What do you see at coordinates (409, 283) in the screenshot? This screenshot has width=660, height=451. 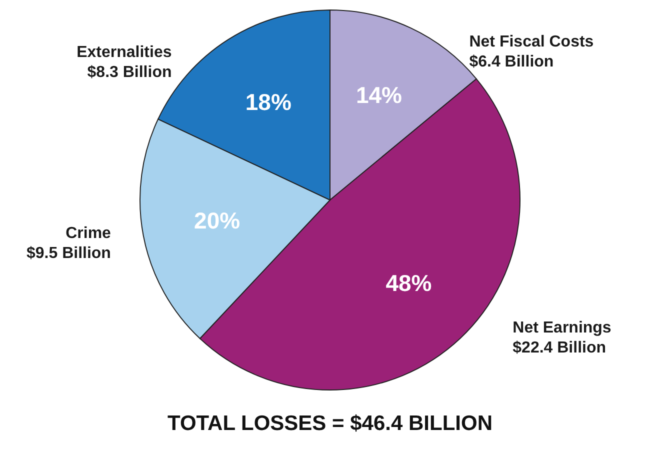 I see `data-label: 48%` at bounding box center [409, 283].